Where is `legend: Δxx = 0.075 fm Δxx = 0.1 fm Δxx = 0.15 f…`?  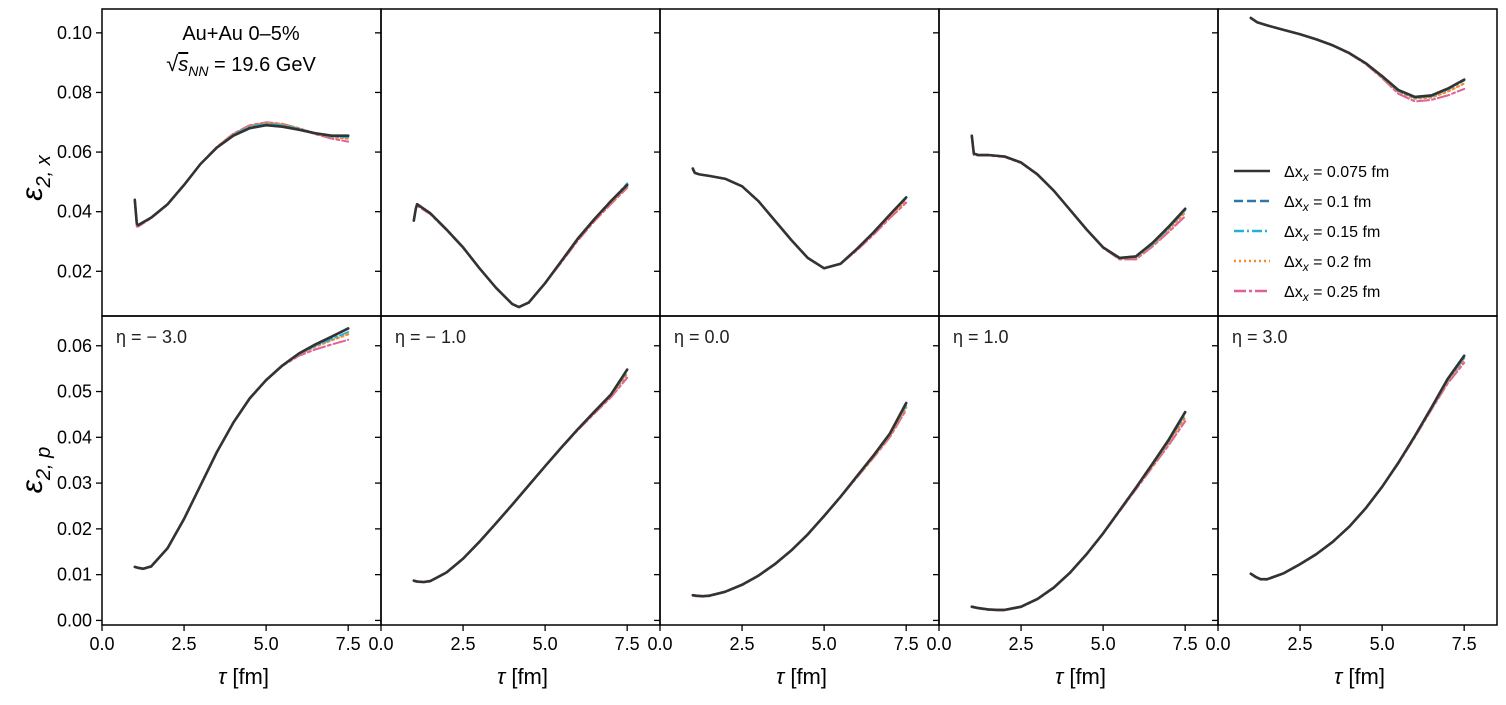 legend: Δxx = 0.075 fm Δxx = 0.1 fm Δxx = 0.15 f… is located at coordinates (1311, 234).